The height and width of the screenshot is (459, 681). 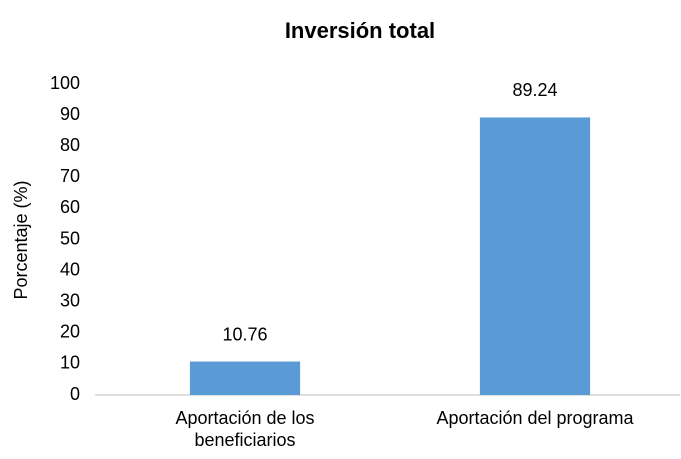 I want to click on y-tick-label: 30, so click(x=70, y=300).